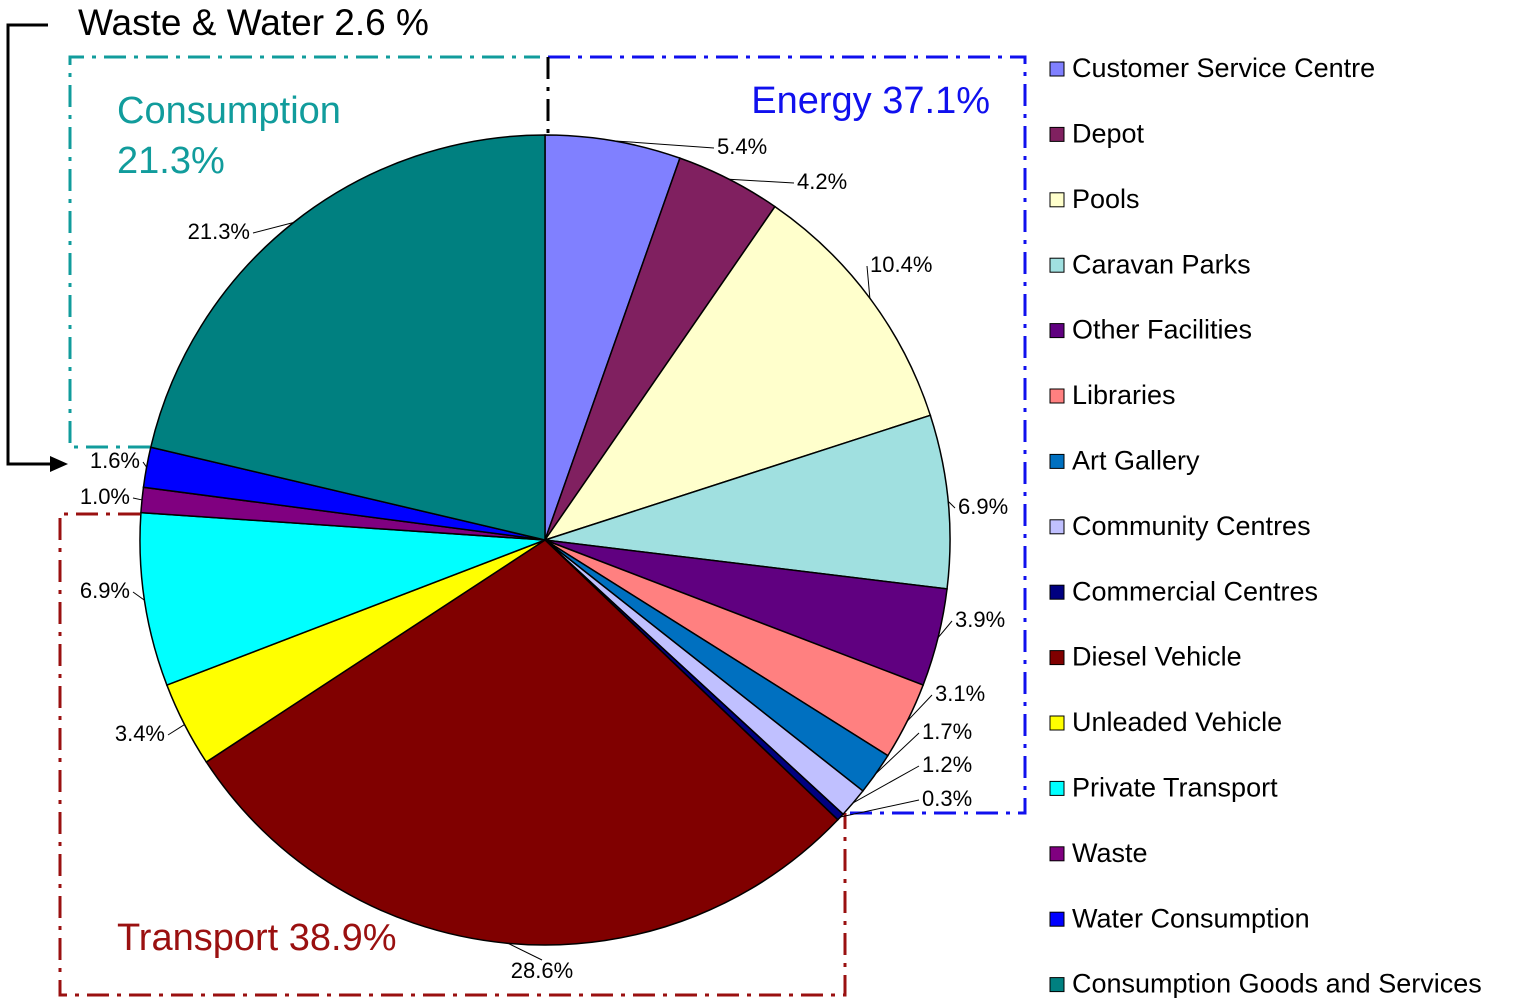 The image size is (1513, 1005). I want to click on annotation: Consumption, so click(229, 111).